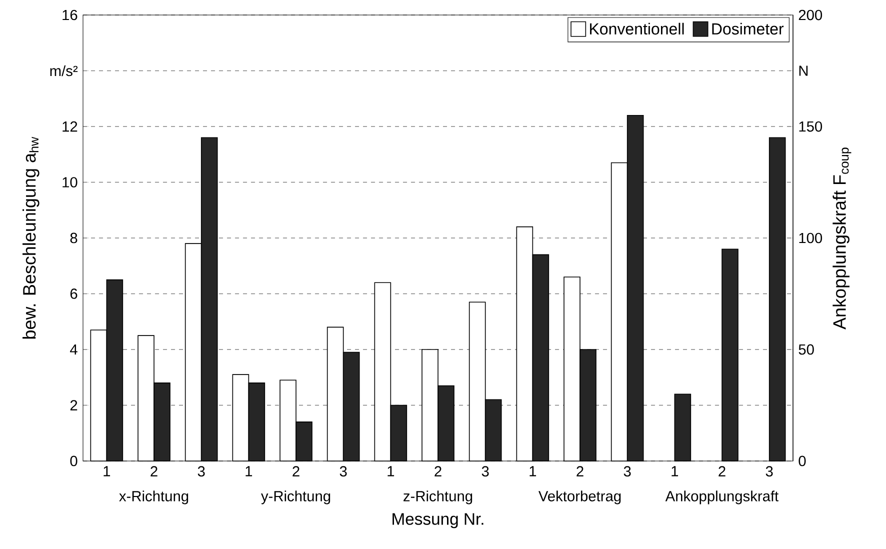 This screenshot has height=549, width=886. Describe the element at coordinates (295, 497) in the screenshot. I see `text: y-Richtung` at that location.